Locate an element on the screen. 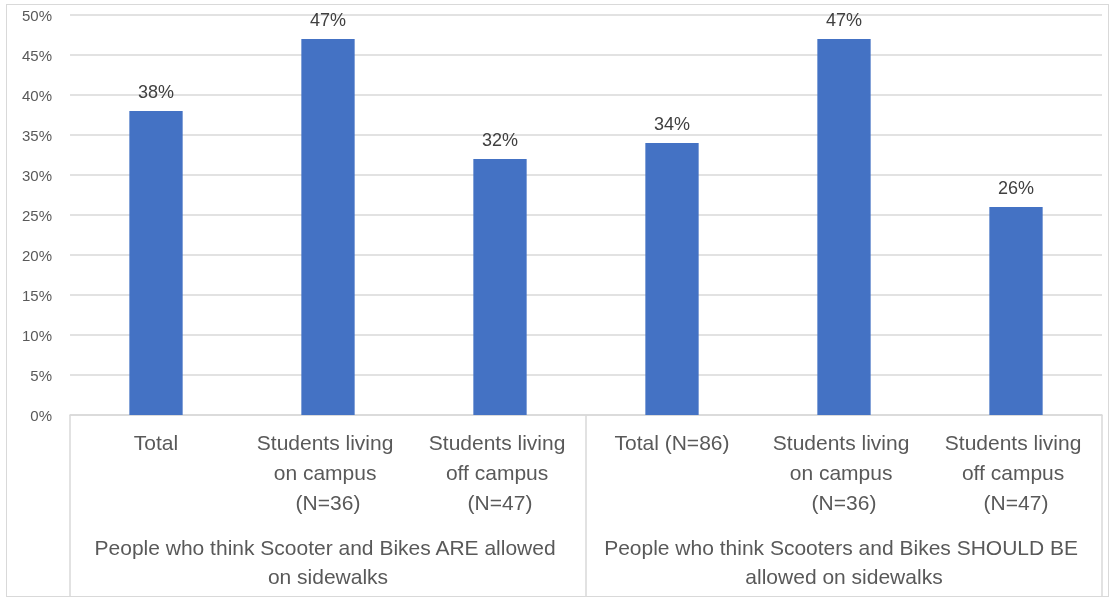 Image resolution: width=1111 pixels, height=598 pixels. y-tick-label: 50% is located at coordinates (36, 15).